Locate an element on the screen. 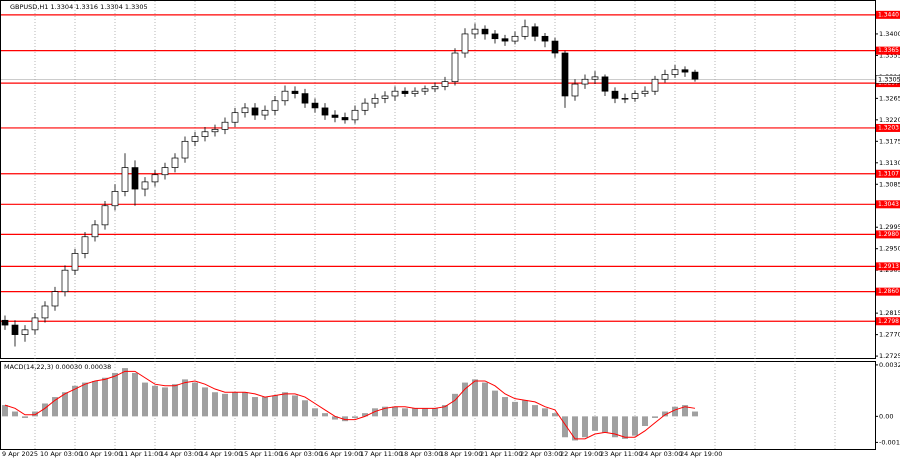 The image size is (900, 460). x-tick-label: 24 Apr 03:00 is located at coordinates (661, 454).